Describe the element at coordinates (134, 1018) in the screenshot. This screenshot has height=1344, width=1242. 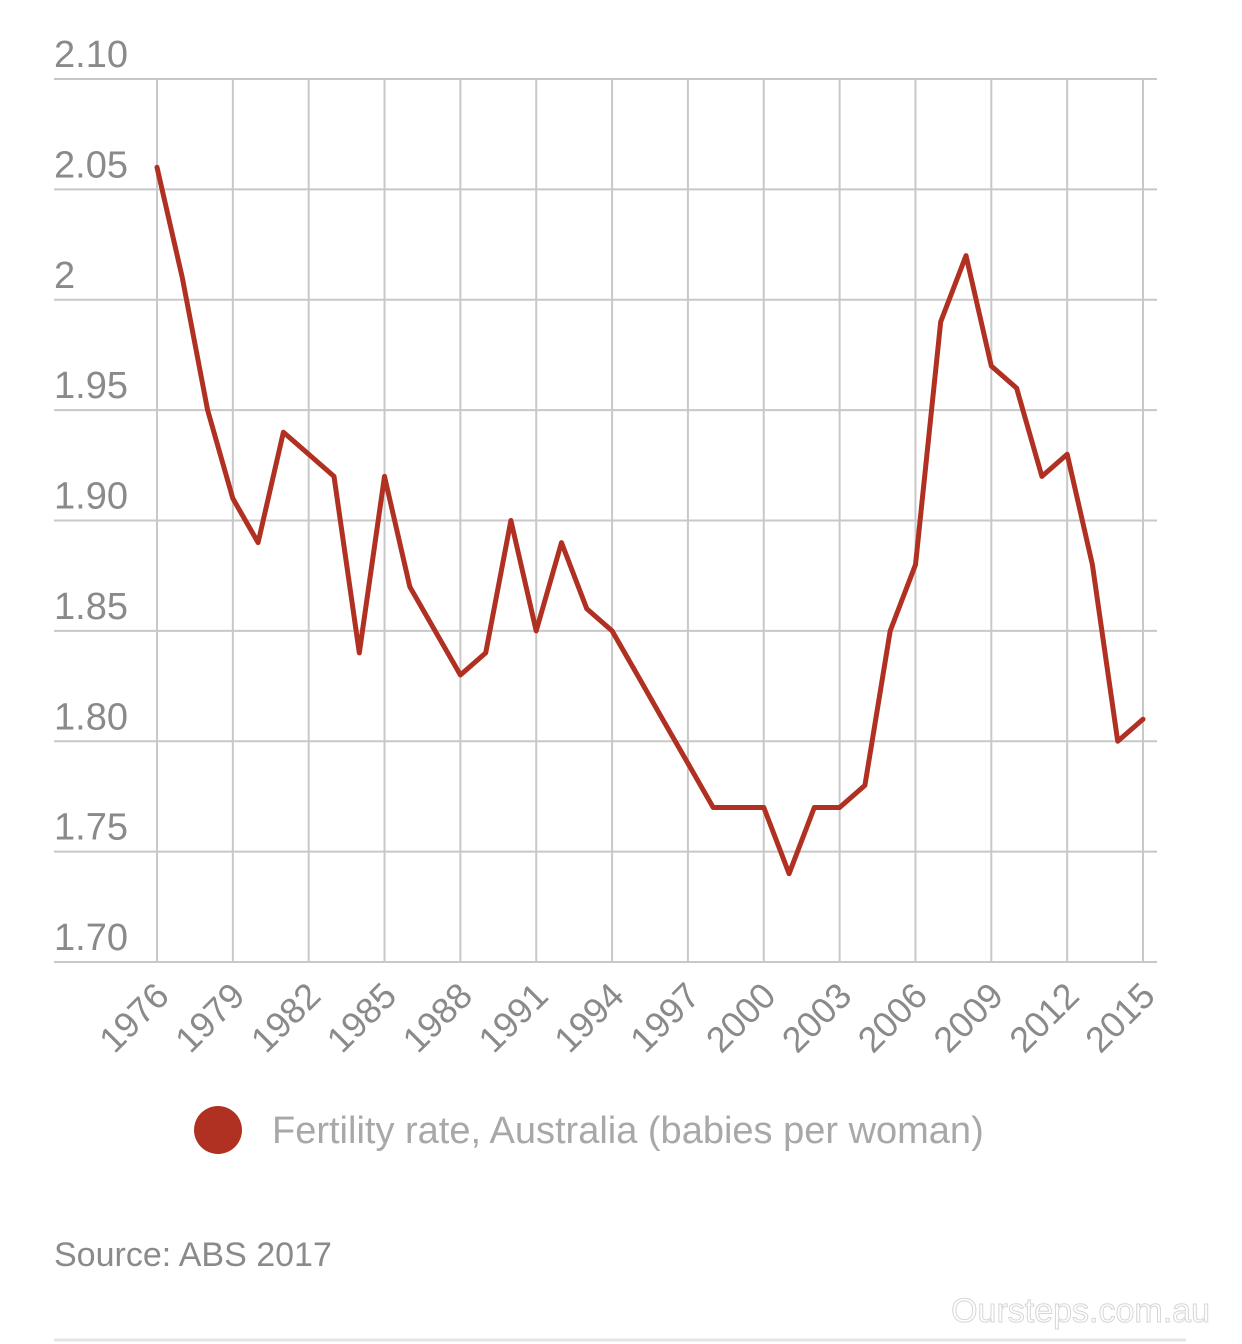
I see `x-tick-label: 1976` at that location.